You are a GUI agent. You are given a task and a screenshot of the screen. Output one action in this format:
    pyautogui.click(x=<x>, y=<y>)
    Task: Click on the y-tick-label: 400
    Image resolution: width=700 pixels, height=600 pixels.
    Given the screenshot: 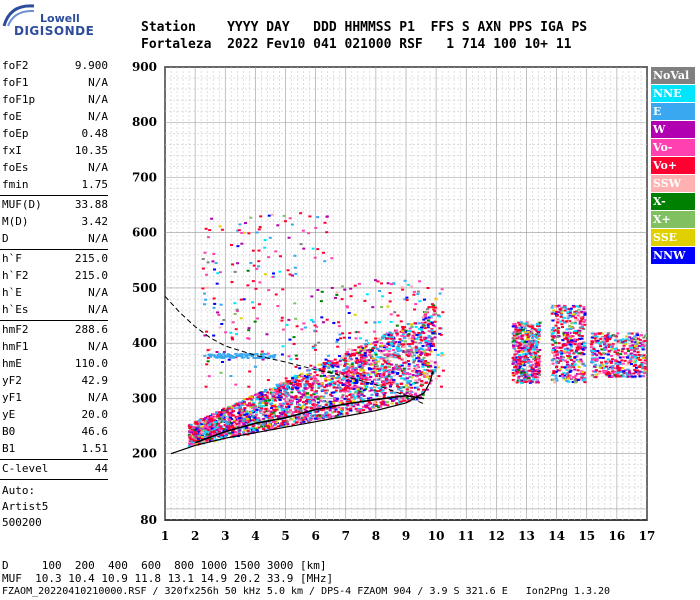 What is the action you would take?
    pyautogui.click(x=144, y=343)
    